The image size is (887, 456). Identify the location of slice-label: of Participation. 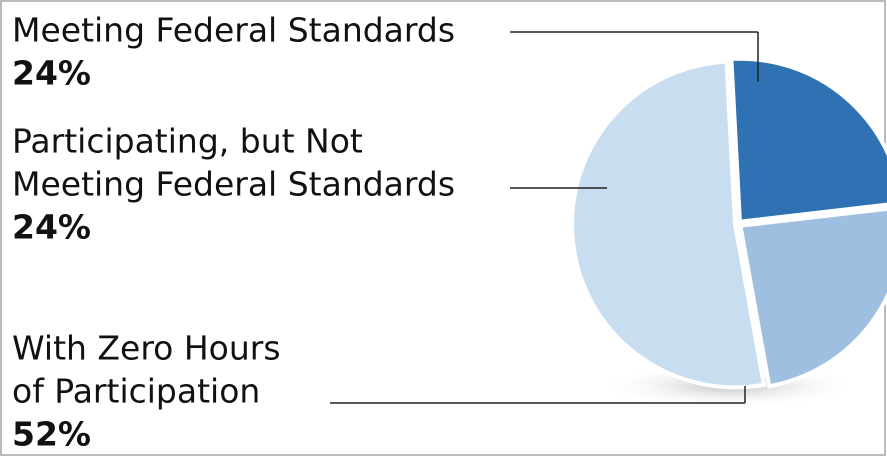
(136, 391).